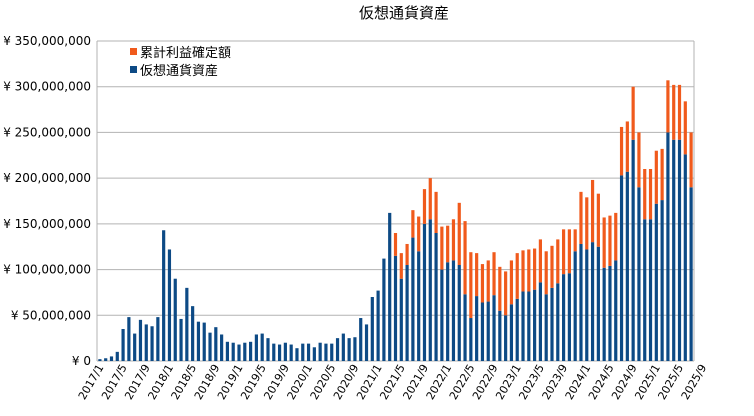 Image resolution: width=754 pixels, height=416 pixels. I want to click on legend: 累計利益確定額 仮想通貨資産, so click(180, 62).